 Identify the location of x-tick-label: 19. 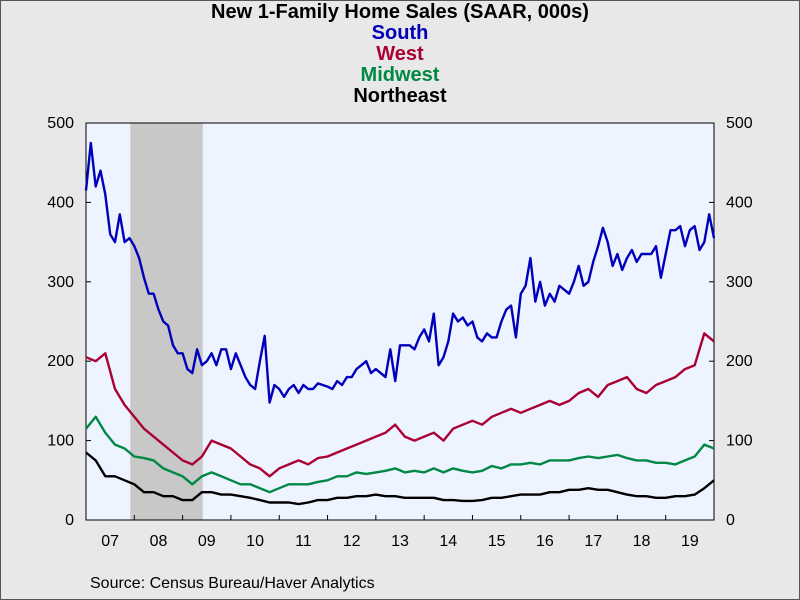
(690, 541).